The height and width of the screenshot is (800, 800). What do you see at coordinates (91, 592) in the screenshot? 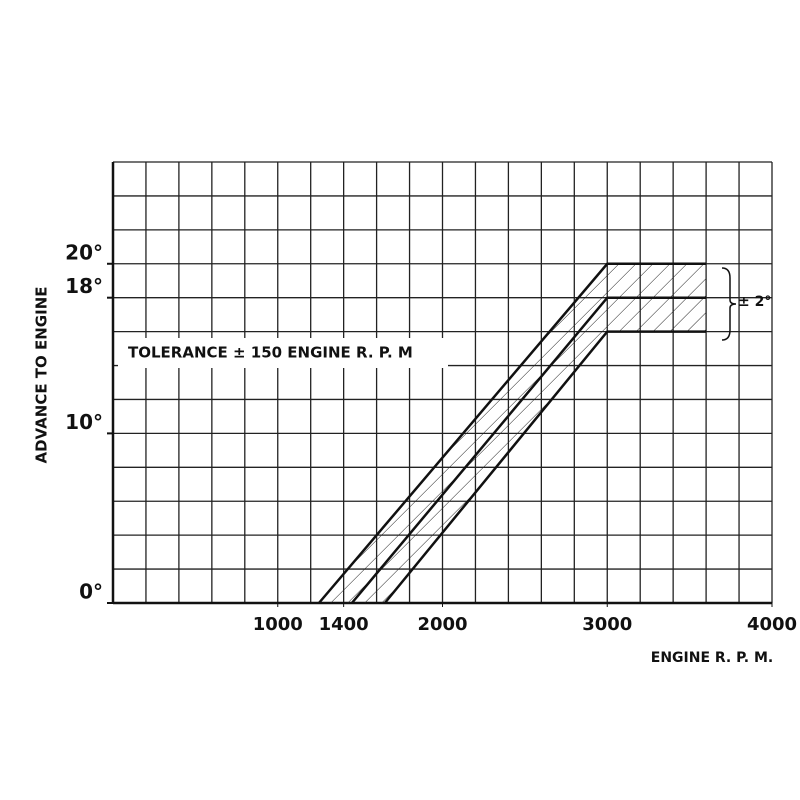
I see `y-tick-label: 0°` at bounding box center [91, 592].